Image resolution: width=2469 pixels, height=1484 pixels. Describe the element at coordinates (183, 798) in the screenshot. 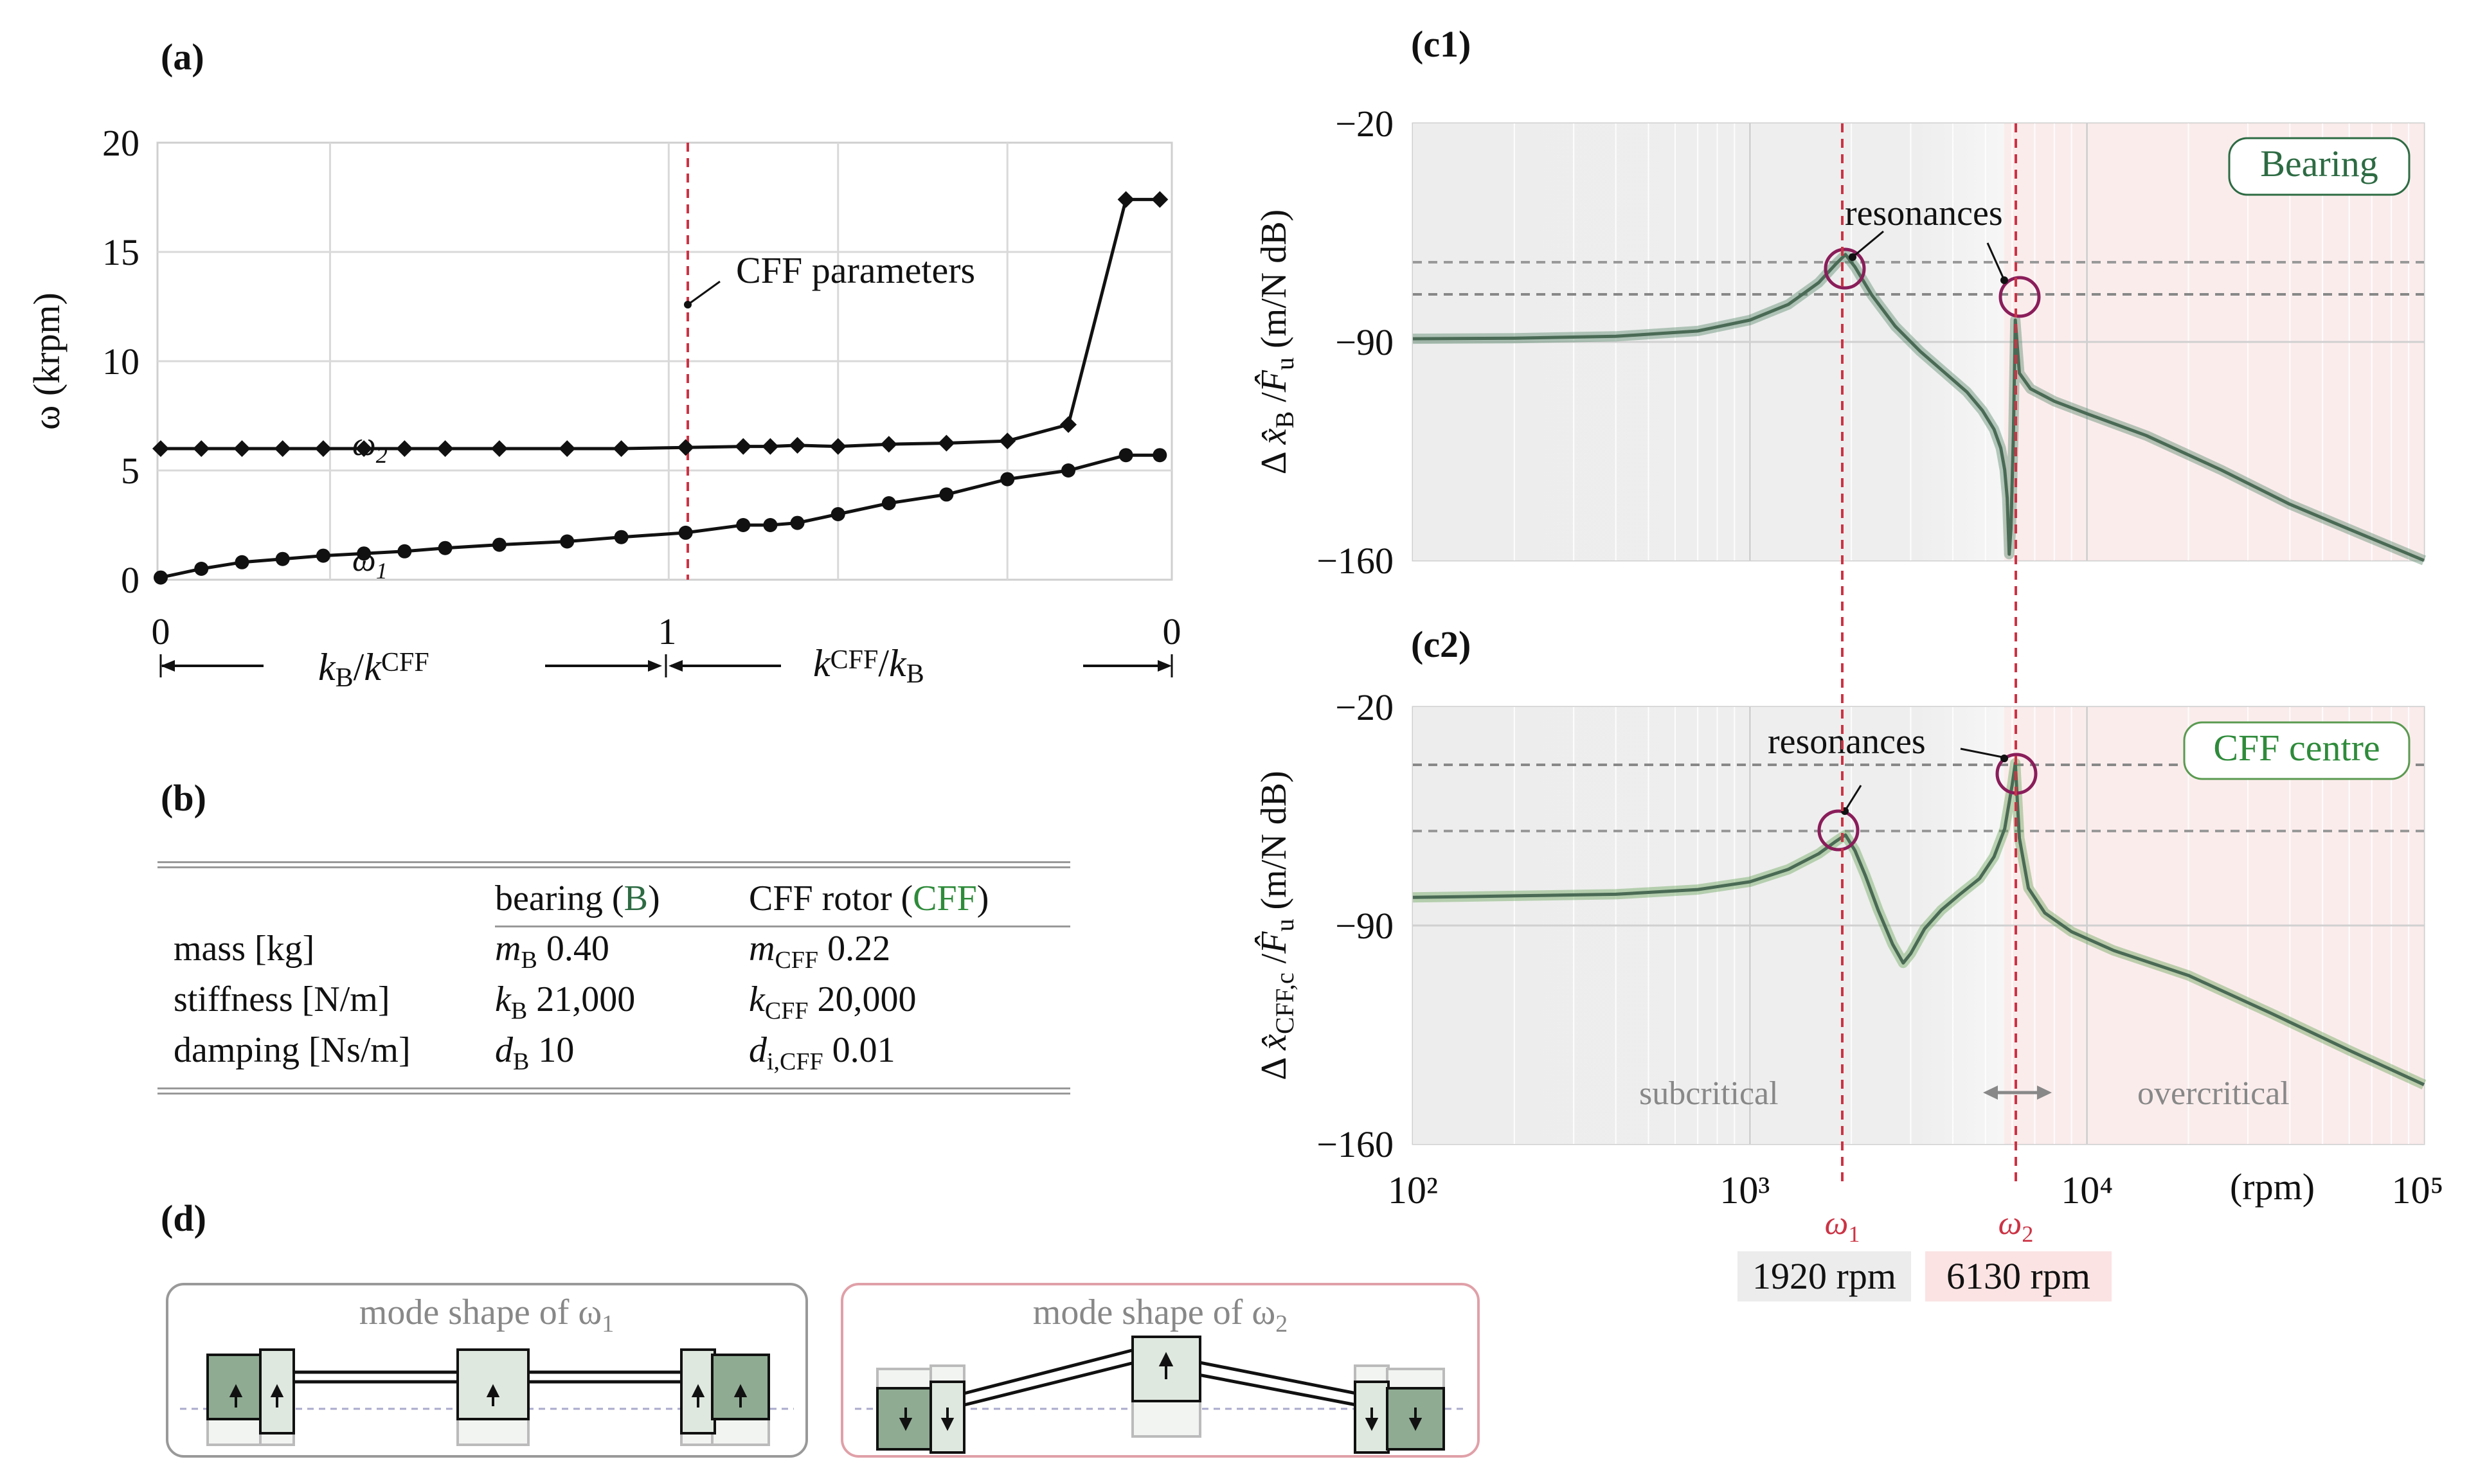

I see `panel-label-b: (b)` at that location.